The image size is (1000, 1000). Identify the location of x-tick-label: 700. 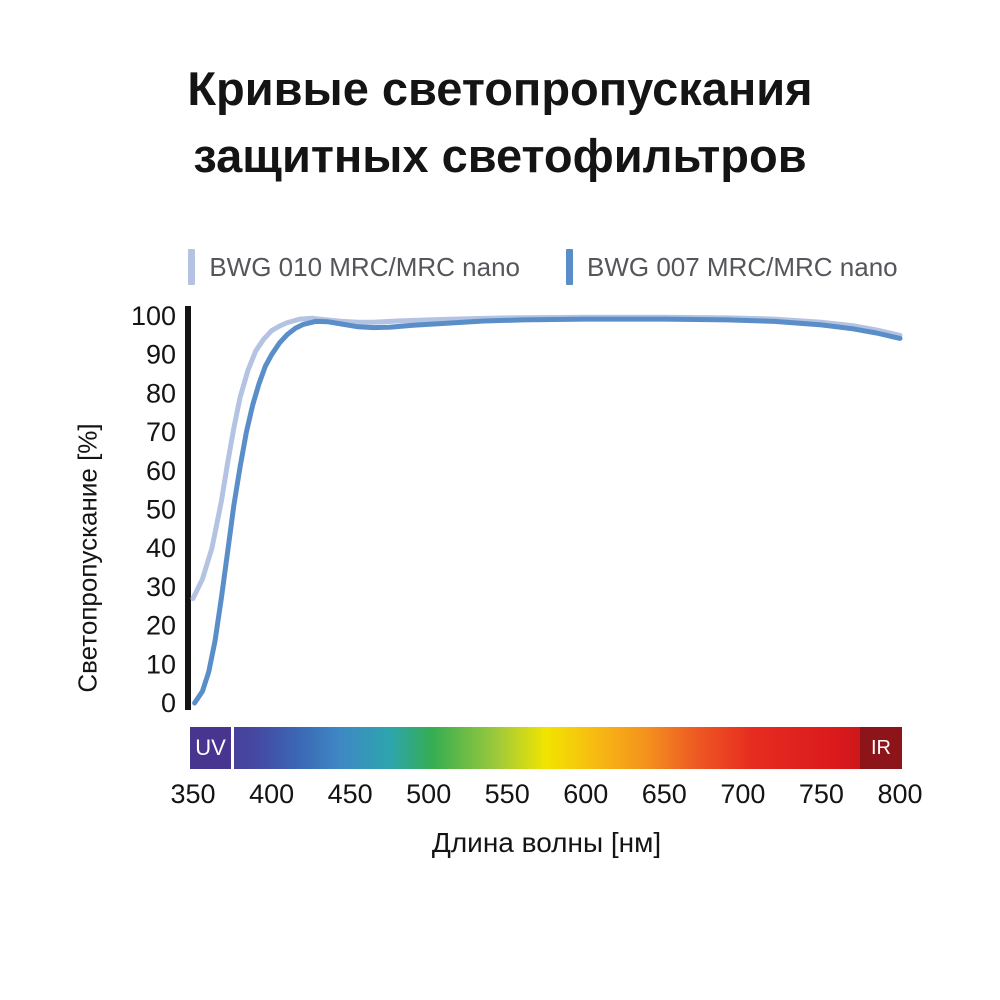
(743, 794).